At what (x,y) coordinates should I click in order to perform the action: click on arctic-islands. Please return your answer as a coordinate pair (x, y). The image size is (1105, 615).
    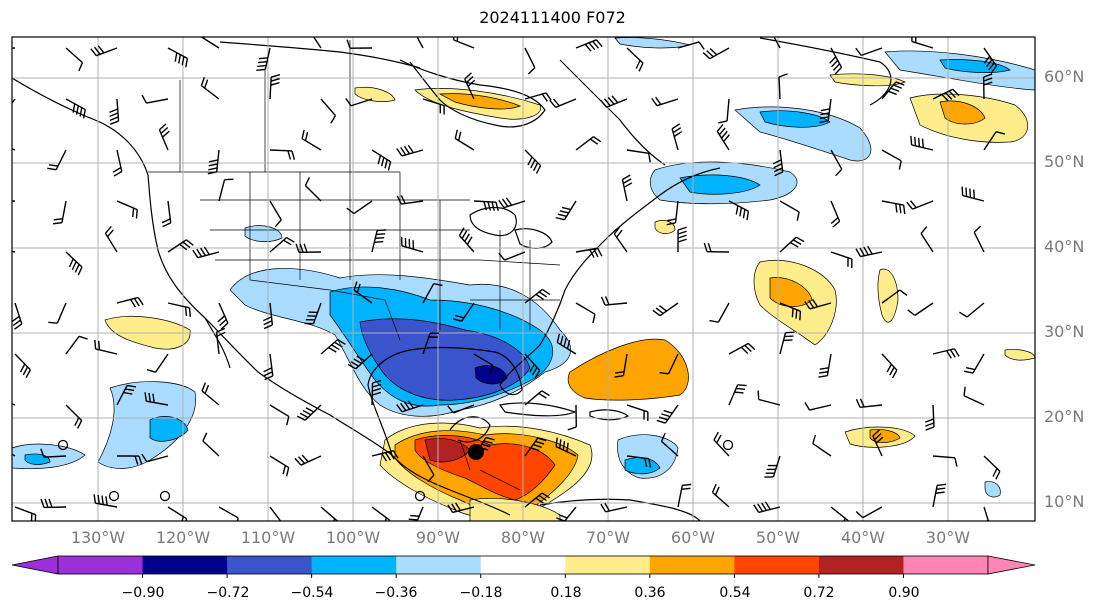
    Looking at the image, I should click on (320, 55).